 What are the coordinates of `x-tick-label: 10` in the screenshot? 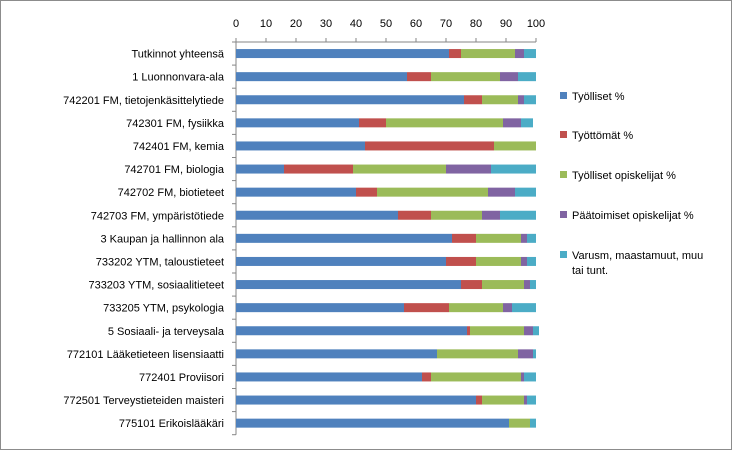 It's located at (266, 24).